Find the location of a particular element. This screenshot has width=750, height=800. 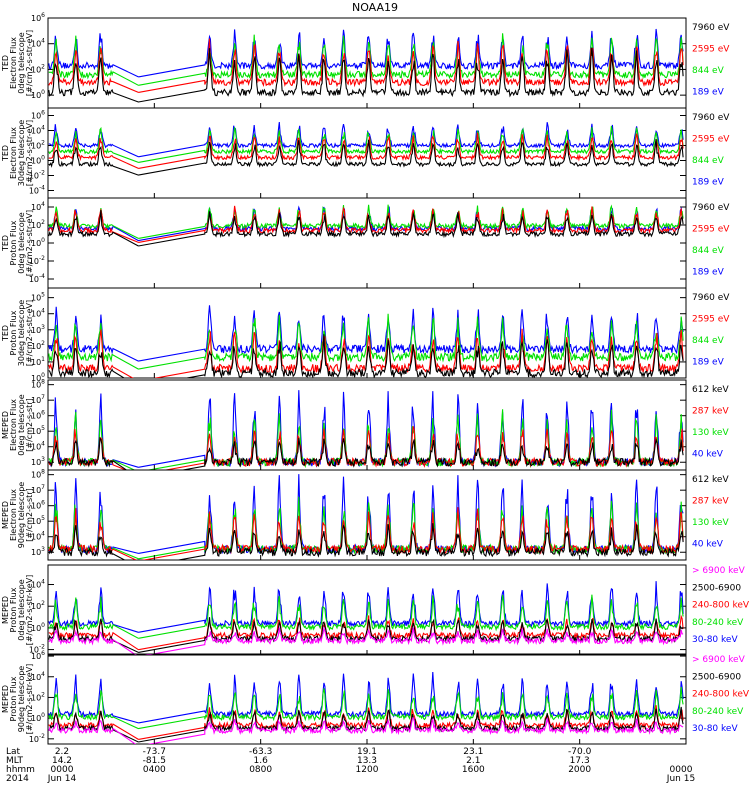

x-tick-label: 1600 is located at coordinates (473, 770).